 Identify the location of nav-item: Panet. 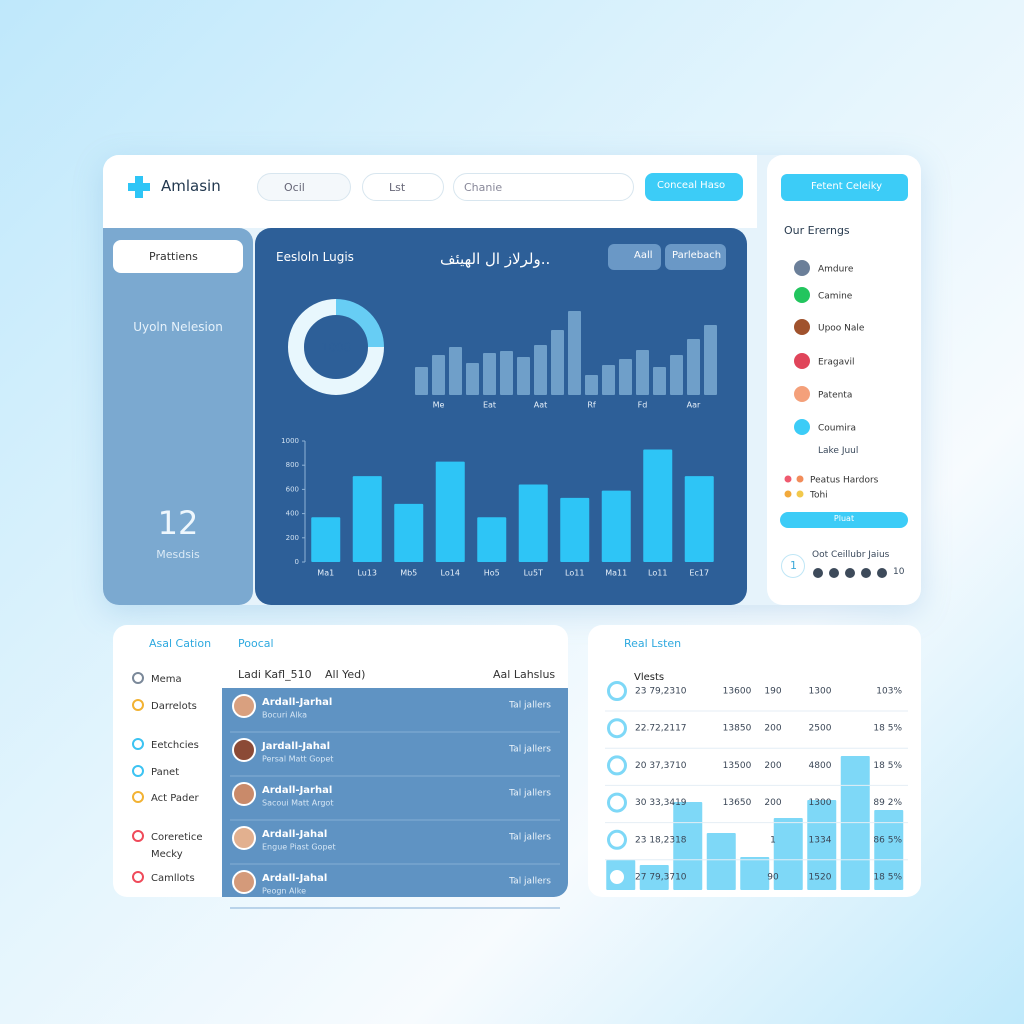
(165, 772).